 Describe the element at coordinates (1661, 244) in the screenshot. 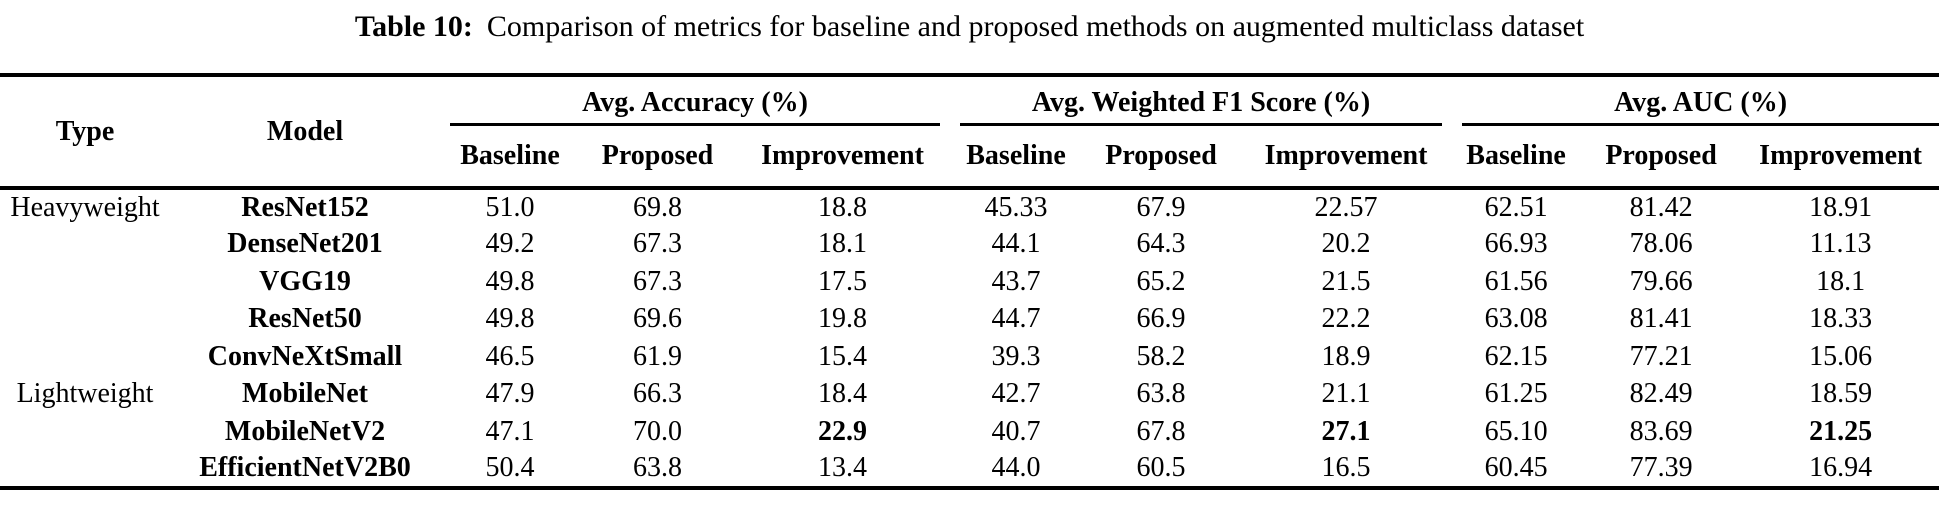

I see `auc-proposed-cell: 78.06` at that location.